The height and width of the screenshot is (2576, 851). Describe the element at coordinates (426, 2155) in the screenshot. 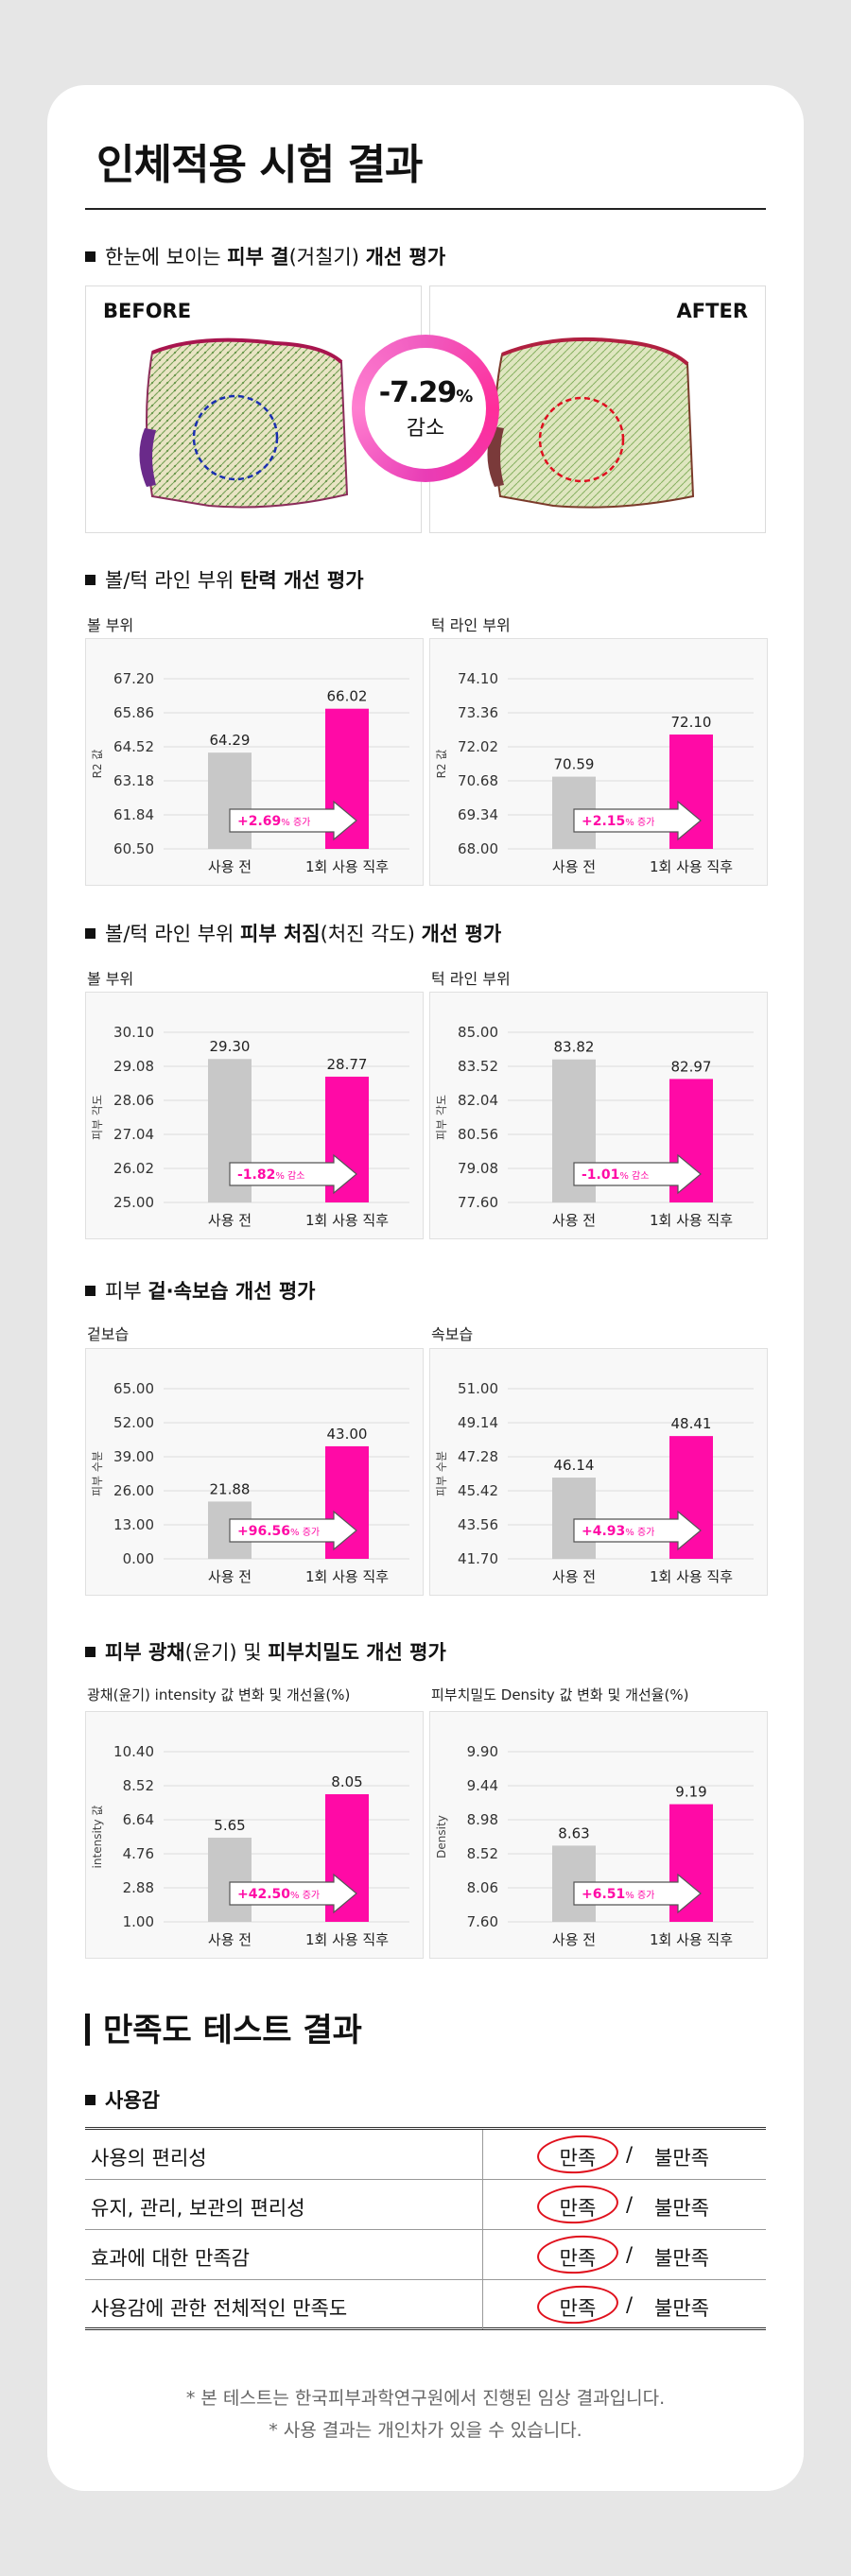

I see `table-row: 사용의 편리성 만족 / 불만족` at that location.